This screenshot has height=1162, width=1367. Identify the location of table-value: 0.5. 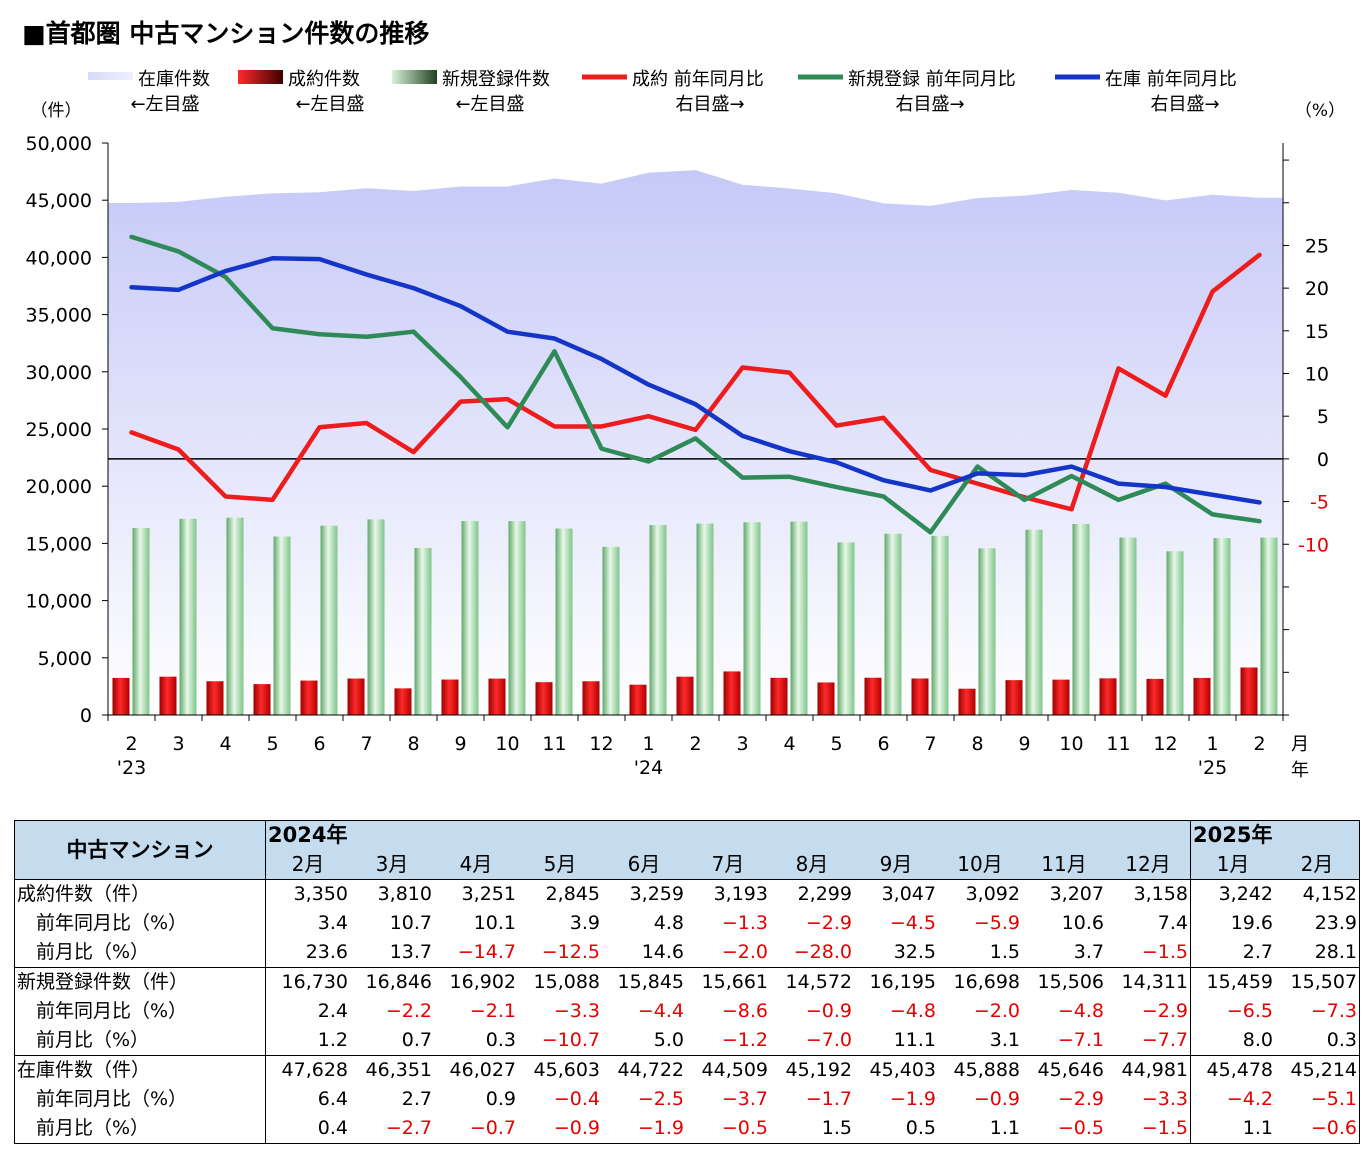
(896, 1129).